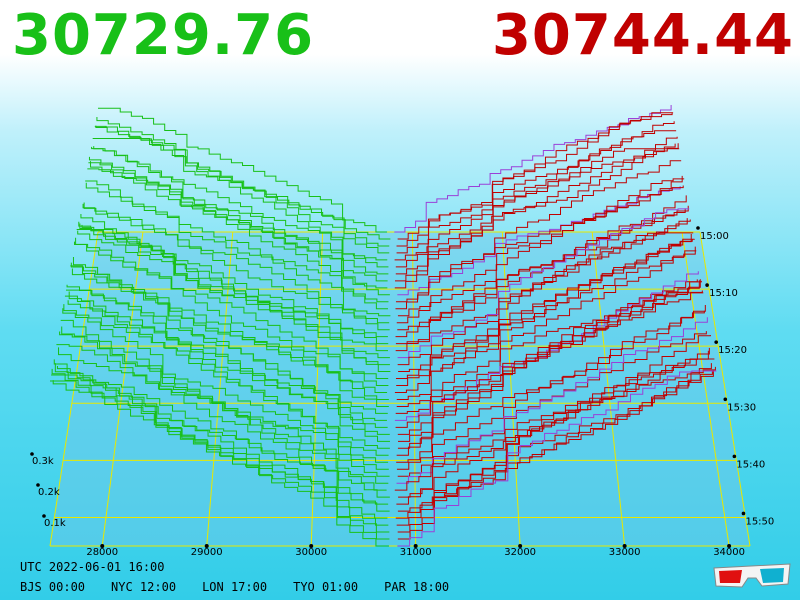 Image resolution: width=800 pixels, height=600 pixels. What do you see at coordinates (723, 293) in the screenshot?
I see `time-tick-label: 15:10` at bounding box center [723, 293].